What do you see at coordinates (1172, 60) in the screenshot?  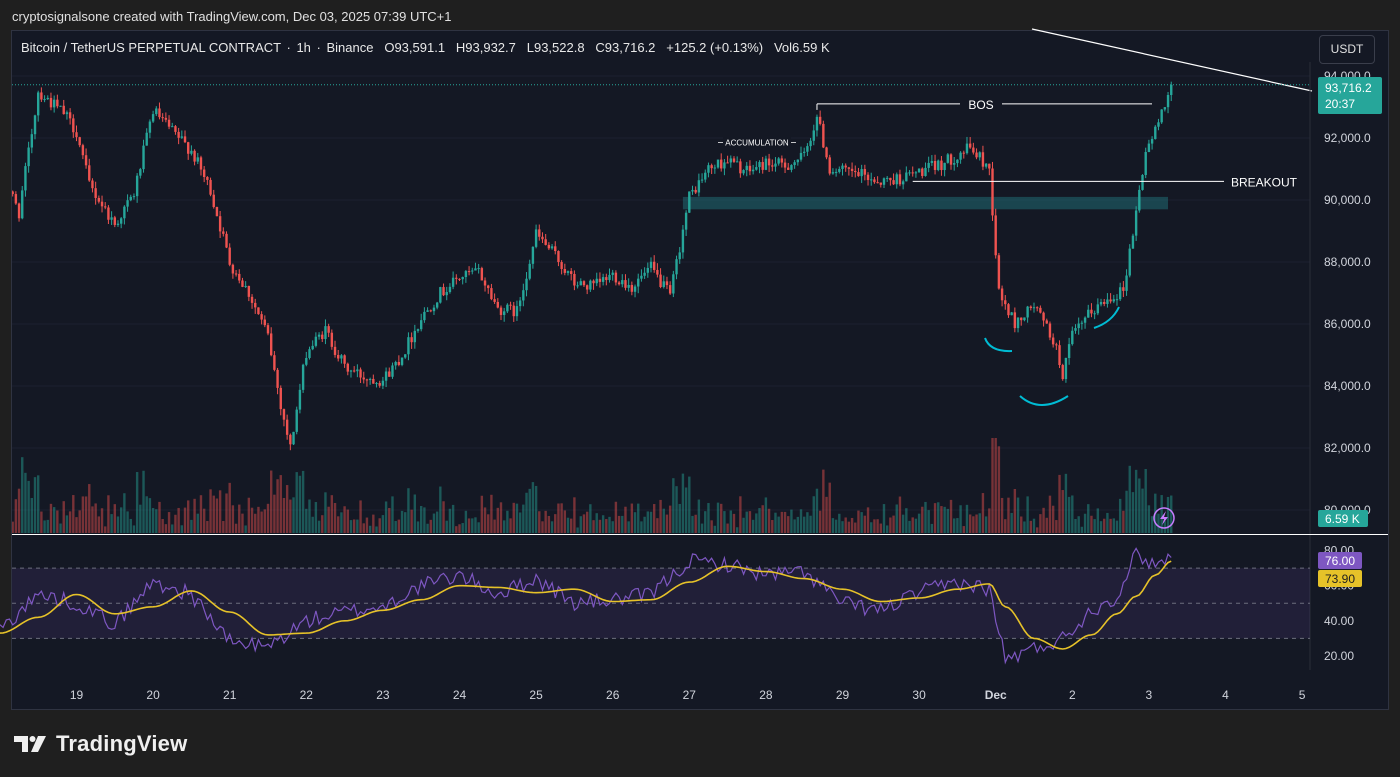 I see `trend-line` at bounding box center [1172, 60].